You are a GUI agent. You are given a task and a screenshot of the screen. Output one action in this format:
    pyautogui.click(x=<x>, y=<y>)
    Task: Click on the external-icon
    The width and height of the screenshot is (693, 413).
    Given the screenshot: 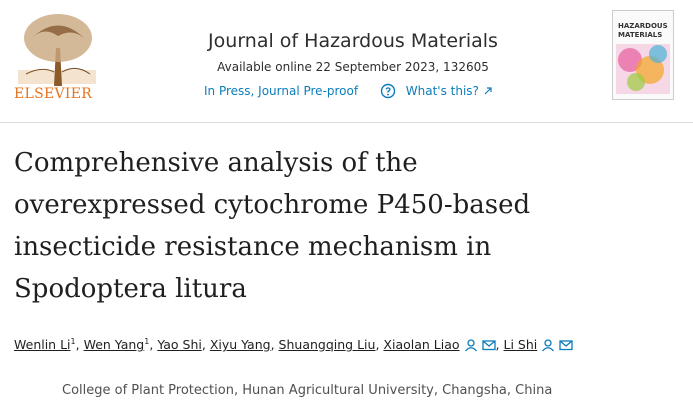 What is the action you would take?
    pyautogui.click(x=488, y=91)
    